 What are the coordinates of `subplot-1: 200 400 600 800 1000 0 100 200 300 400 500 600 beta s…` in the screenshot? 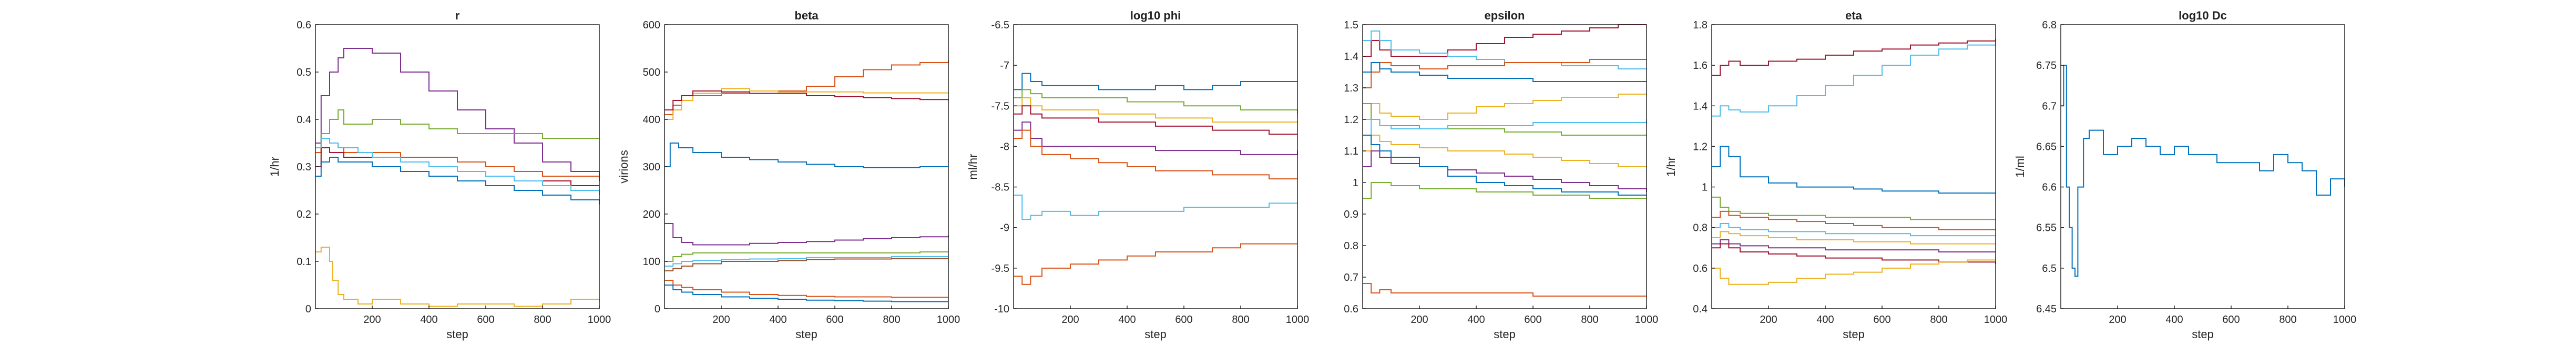 It's located at (788, 175).